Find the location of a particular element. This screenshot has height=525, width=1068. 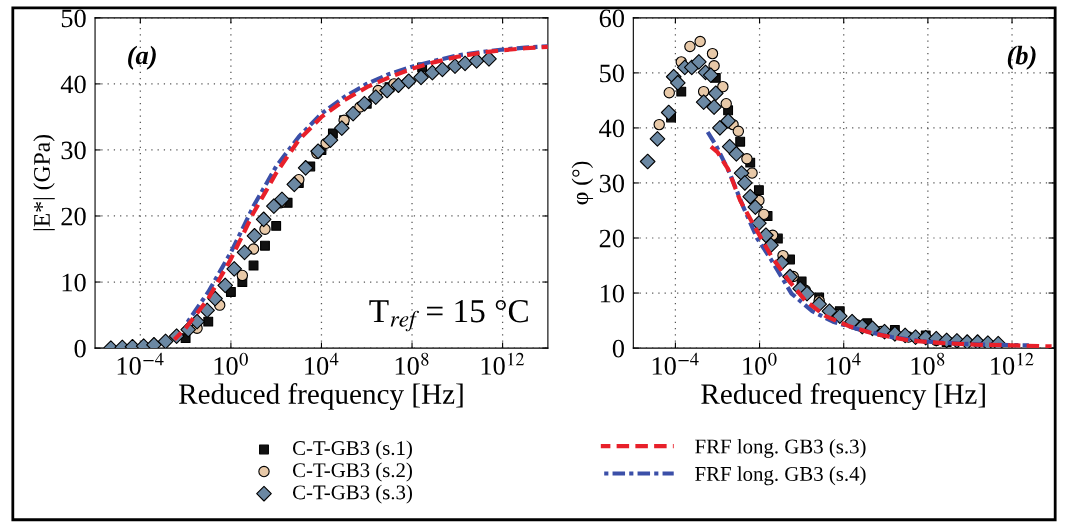

y-axis-title: |E*| (GPa) is located at coordinates (44, 183).